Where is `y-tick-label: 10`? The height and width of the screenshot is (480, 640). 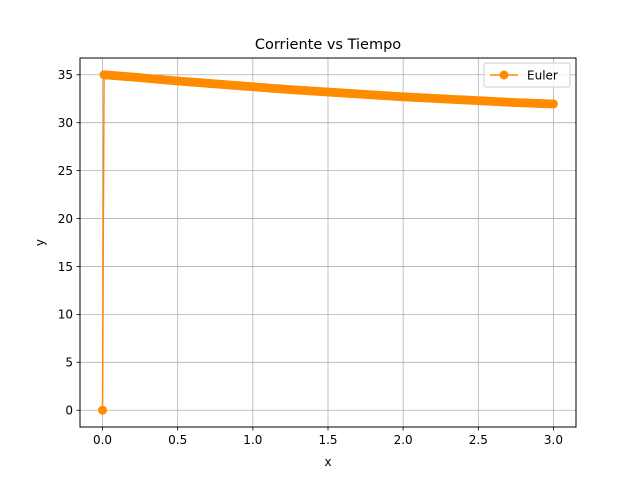 y-tick-label: 10 is located at coordinates (65, 315).